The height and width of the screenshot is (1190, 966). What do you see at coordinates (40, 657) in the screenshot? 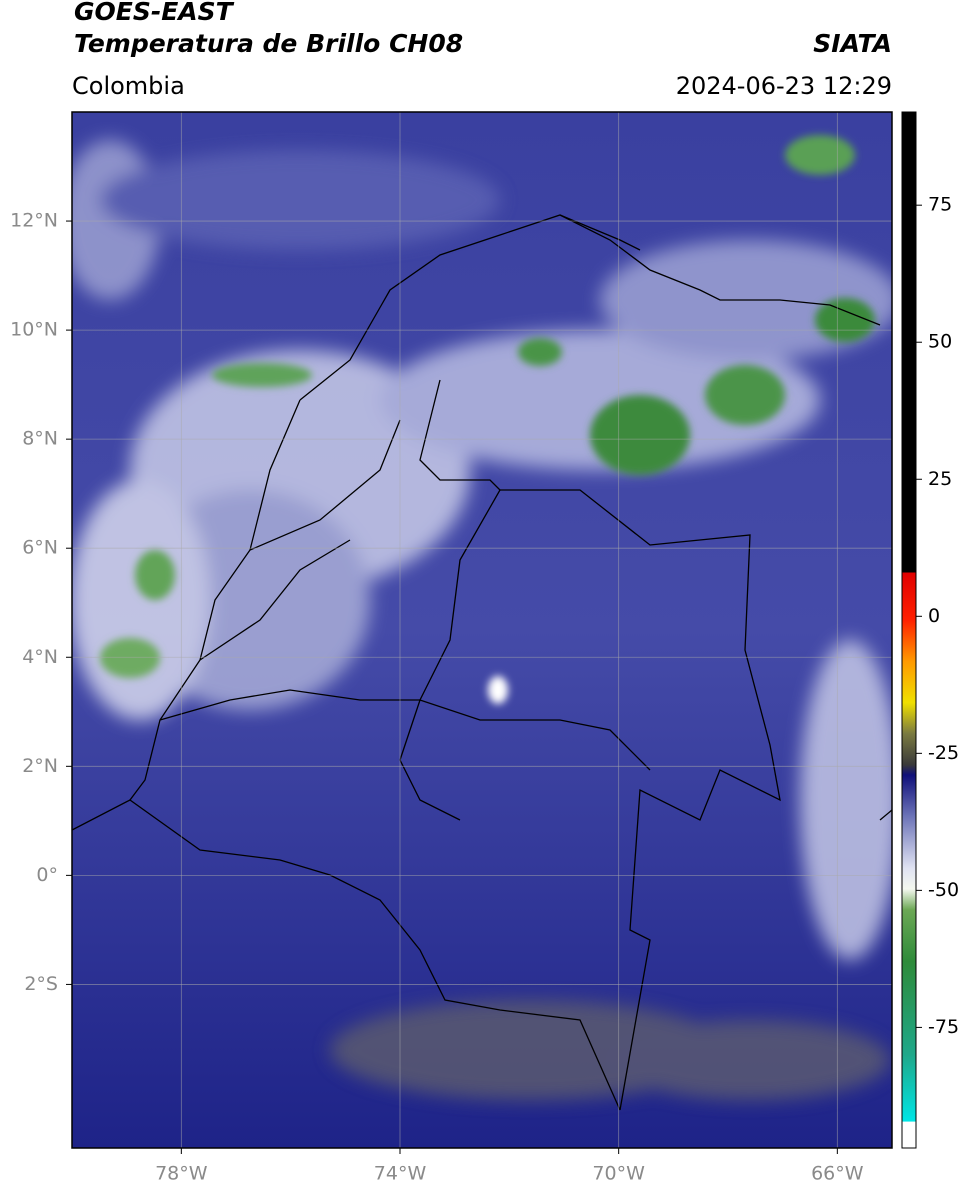
I see `y-tick-label: 4°N` at bounding box center [40, 657].